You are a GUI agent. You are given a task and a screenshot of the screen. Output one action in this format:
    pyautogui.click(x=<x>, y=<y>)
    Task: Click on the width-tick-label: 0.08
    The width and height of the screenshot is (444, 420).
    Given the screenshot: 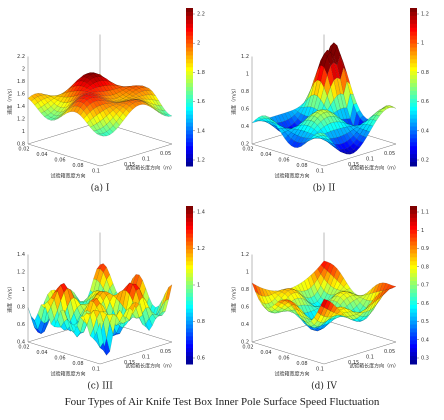 What is the action you would take?
    pyautogui.click(x=301, y=364)
    